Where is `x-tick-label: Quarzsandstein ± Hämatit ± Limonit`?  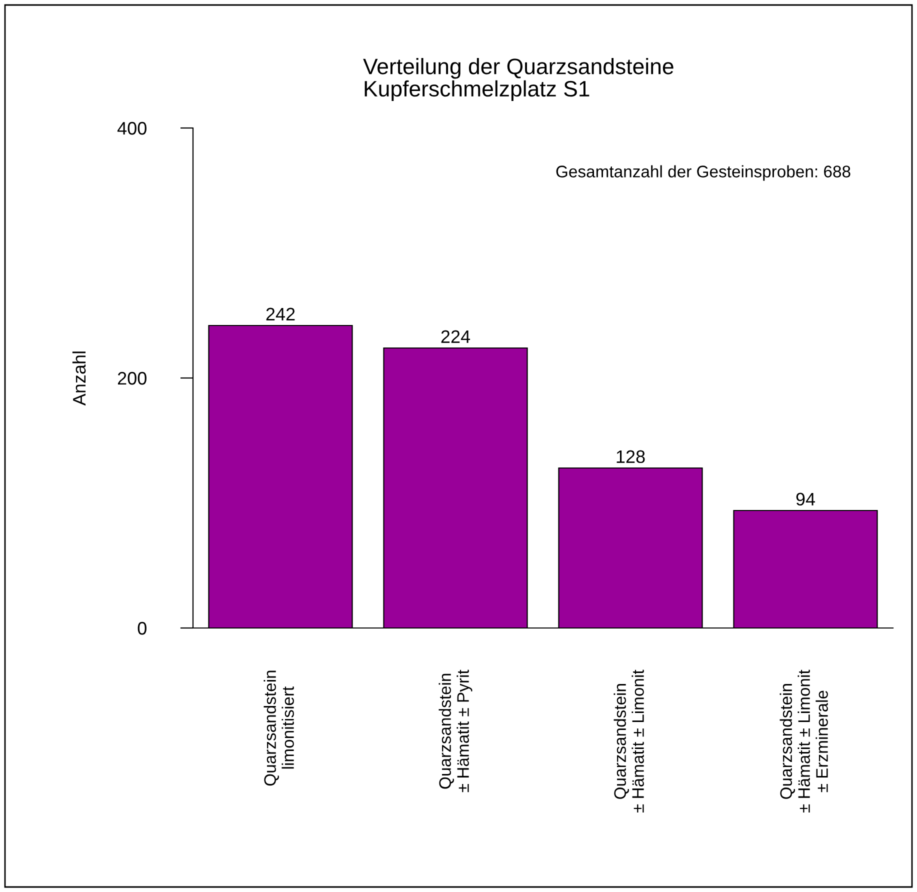
x-tick-label: Quarzsandstein ± Hämatit ± Limonit is located at coordinates (629, 741).